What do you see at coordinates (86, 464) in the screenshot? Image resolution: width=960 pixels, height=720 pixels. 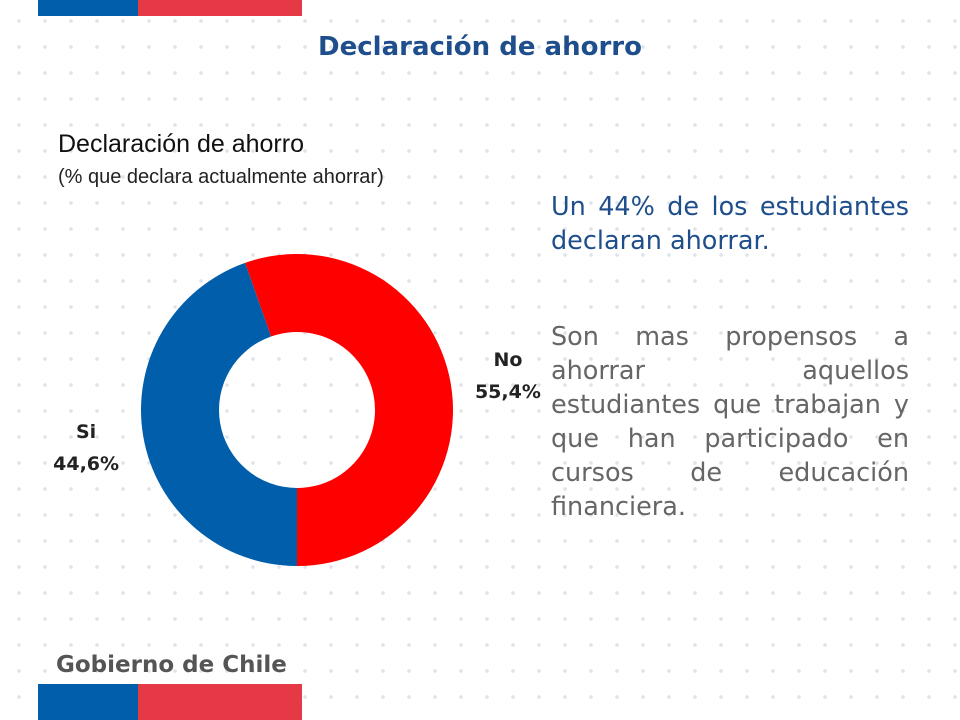 I see `slice-value-si: 44,6%` at bounding box center [86, 464].